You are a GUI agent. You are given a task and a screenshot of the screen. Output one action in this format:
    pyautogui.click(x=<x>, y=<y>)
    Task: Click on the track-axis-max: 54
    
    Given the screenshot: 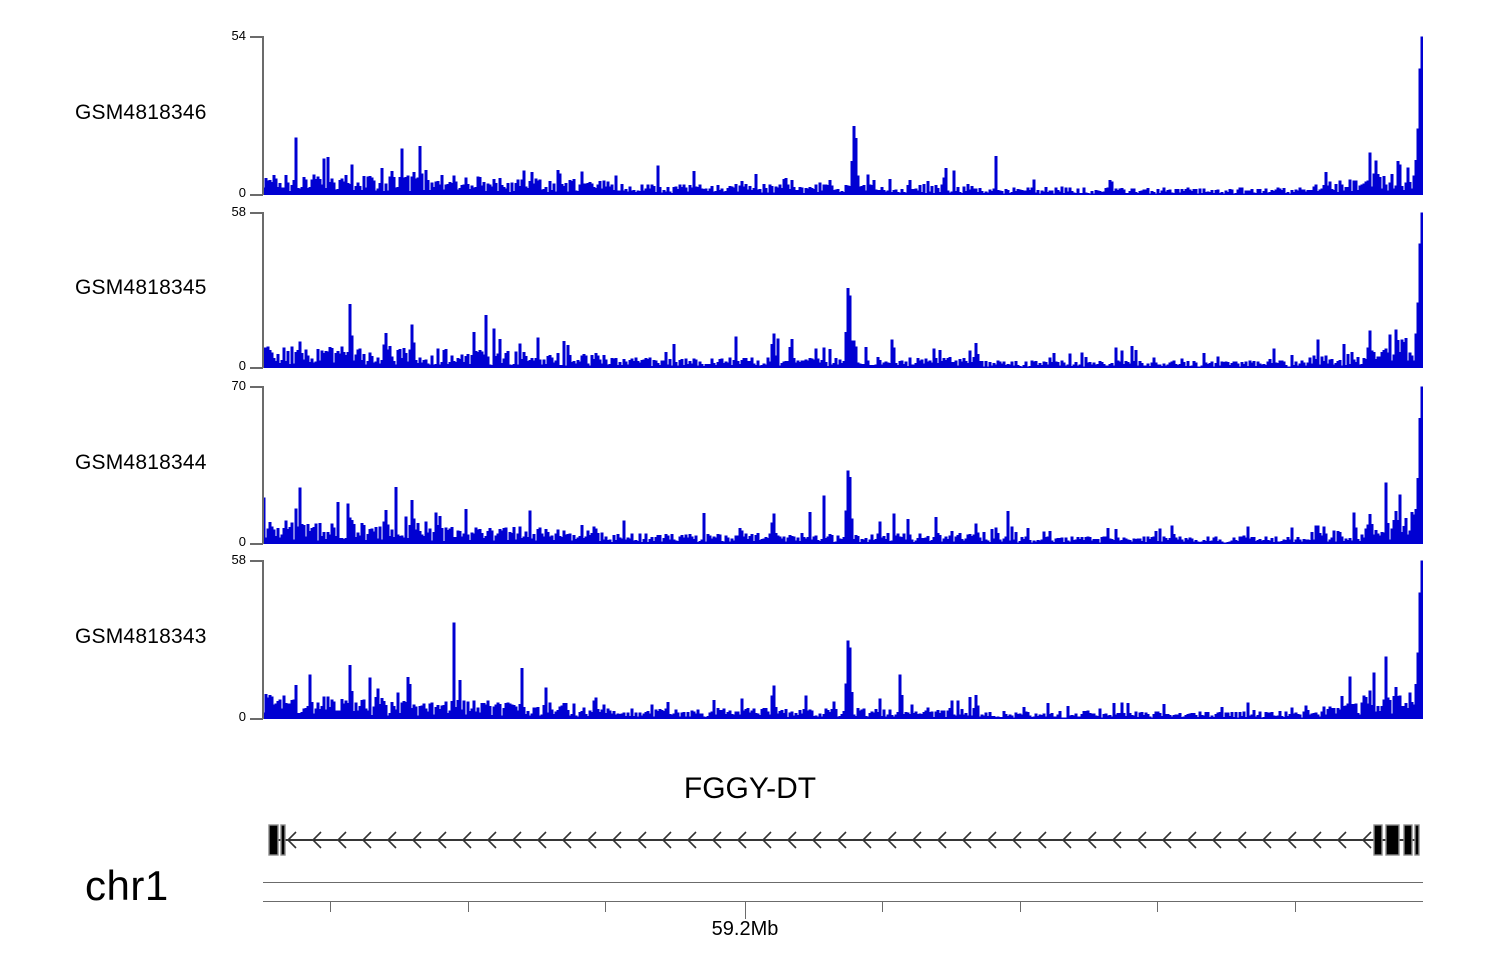 What is the action you would take?
    pyautogui.click(x=238, y=35)
    